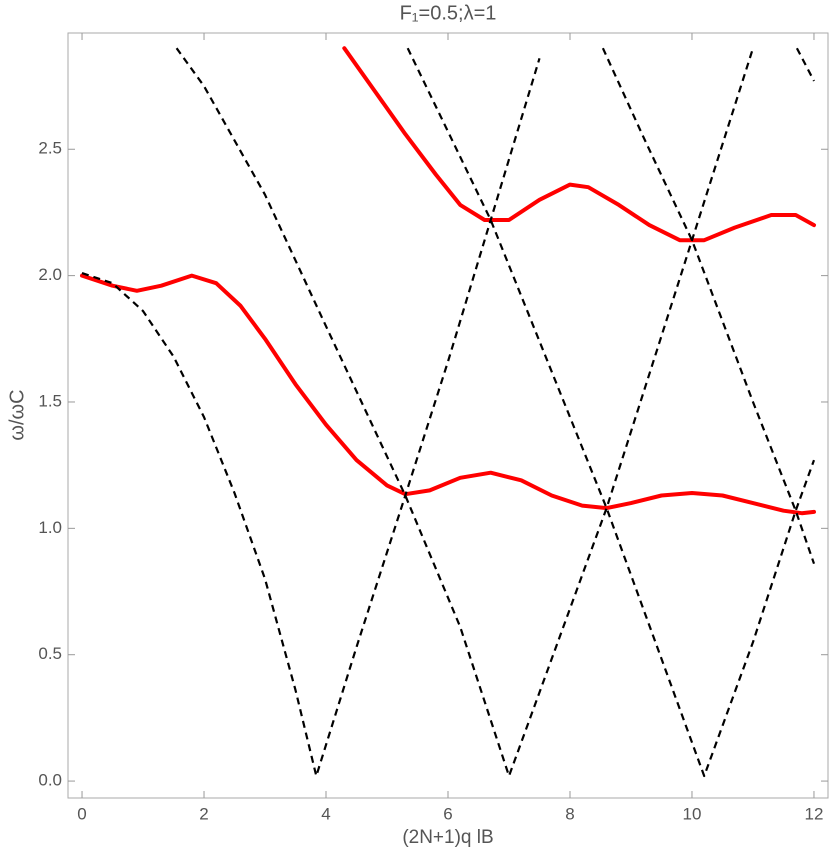 This screenshot has height=858, width=830. Describe the element at coordinates (203, 813) in the screenshot. I see `x-tick-label: 2` at that location.